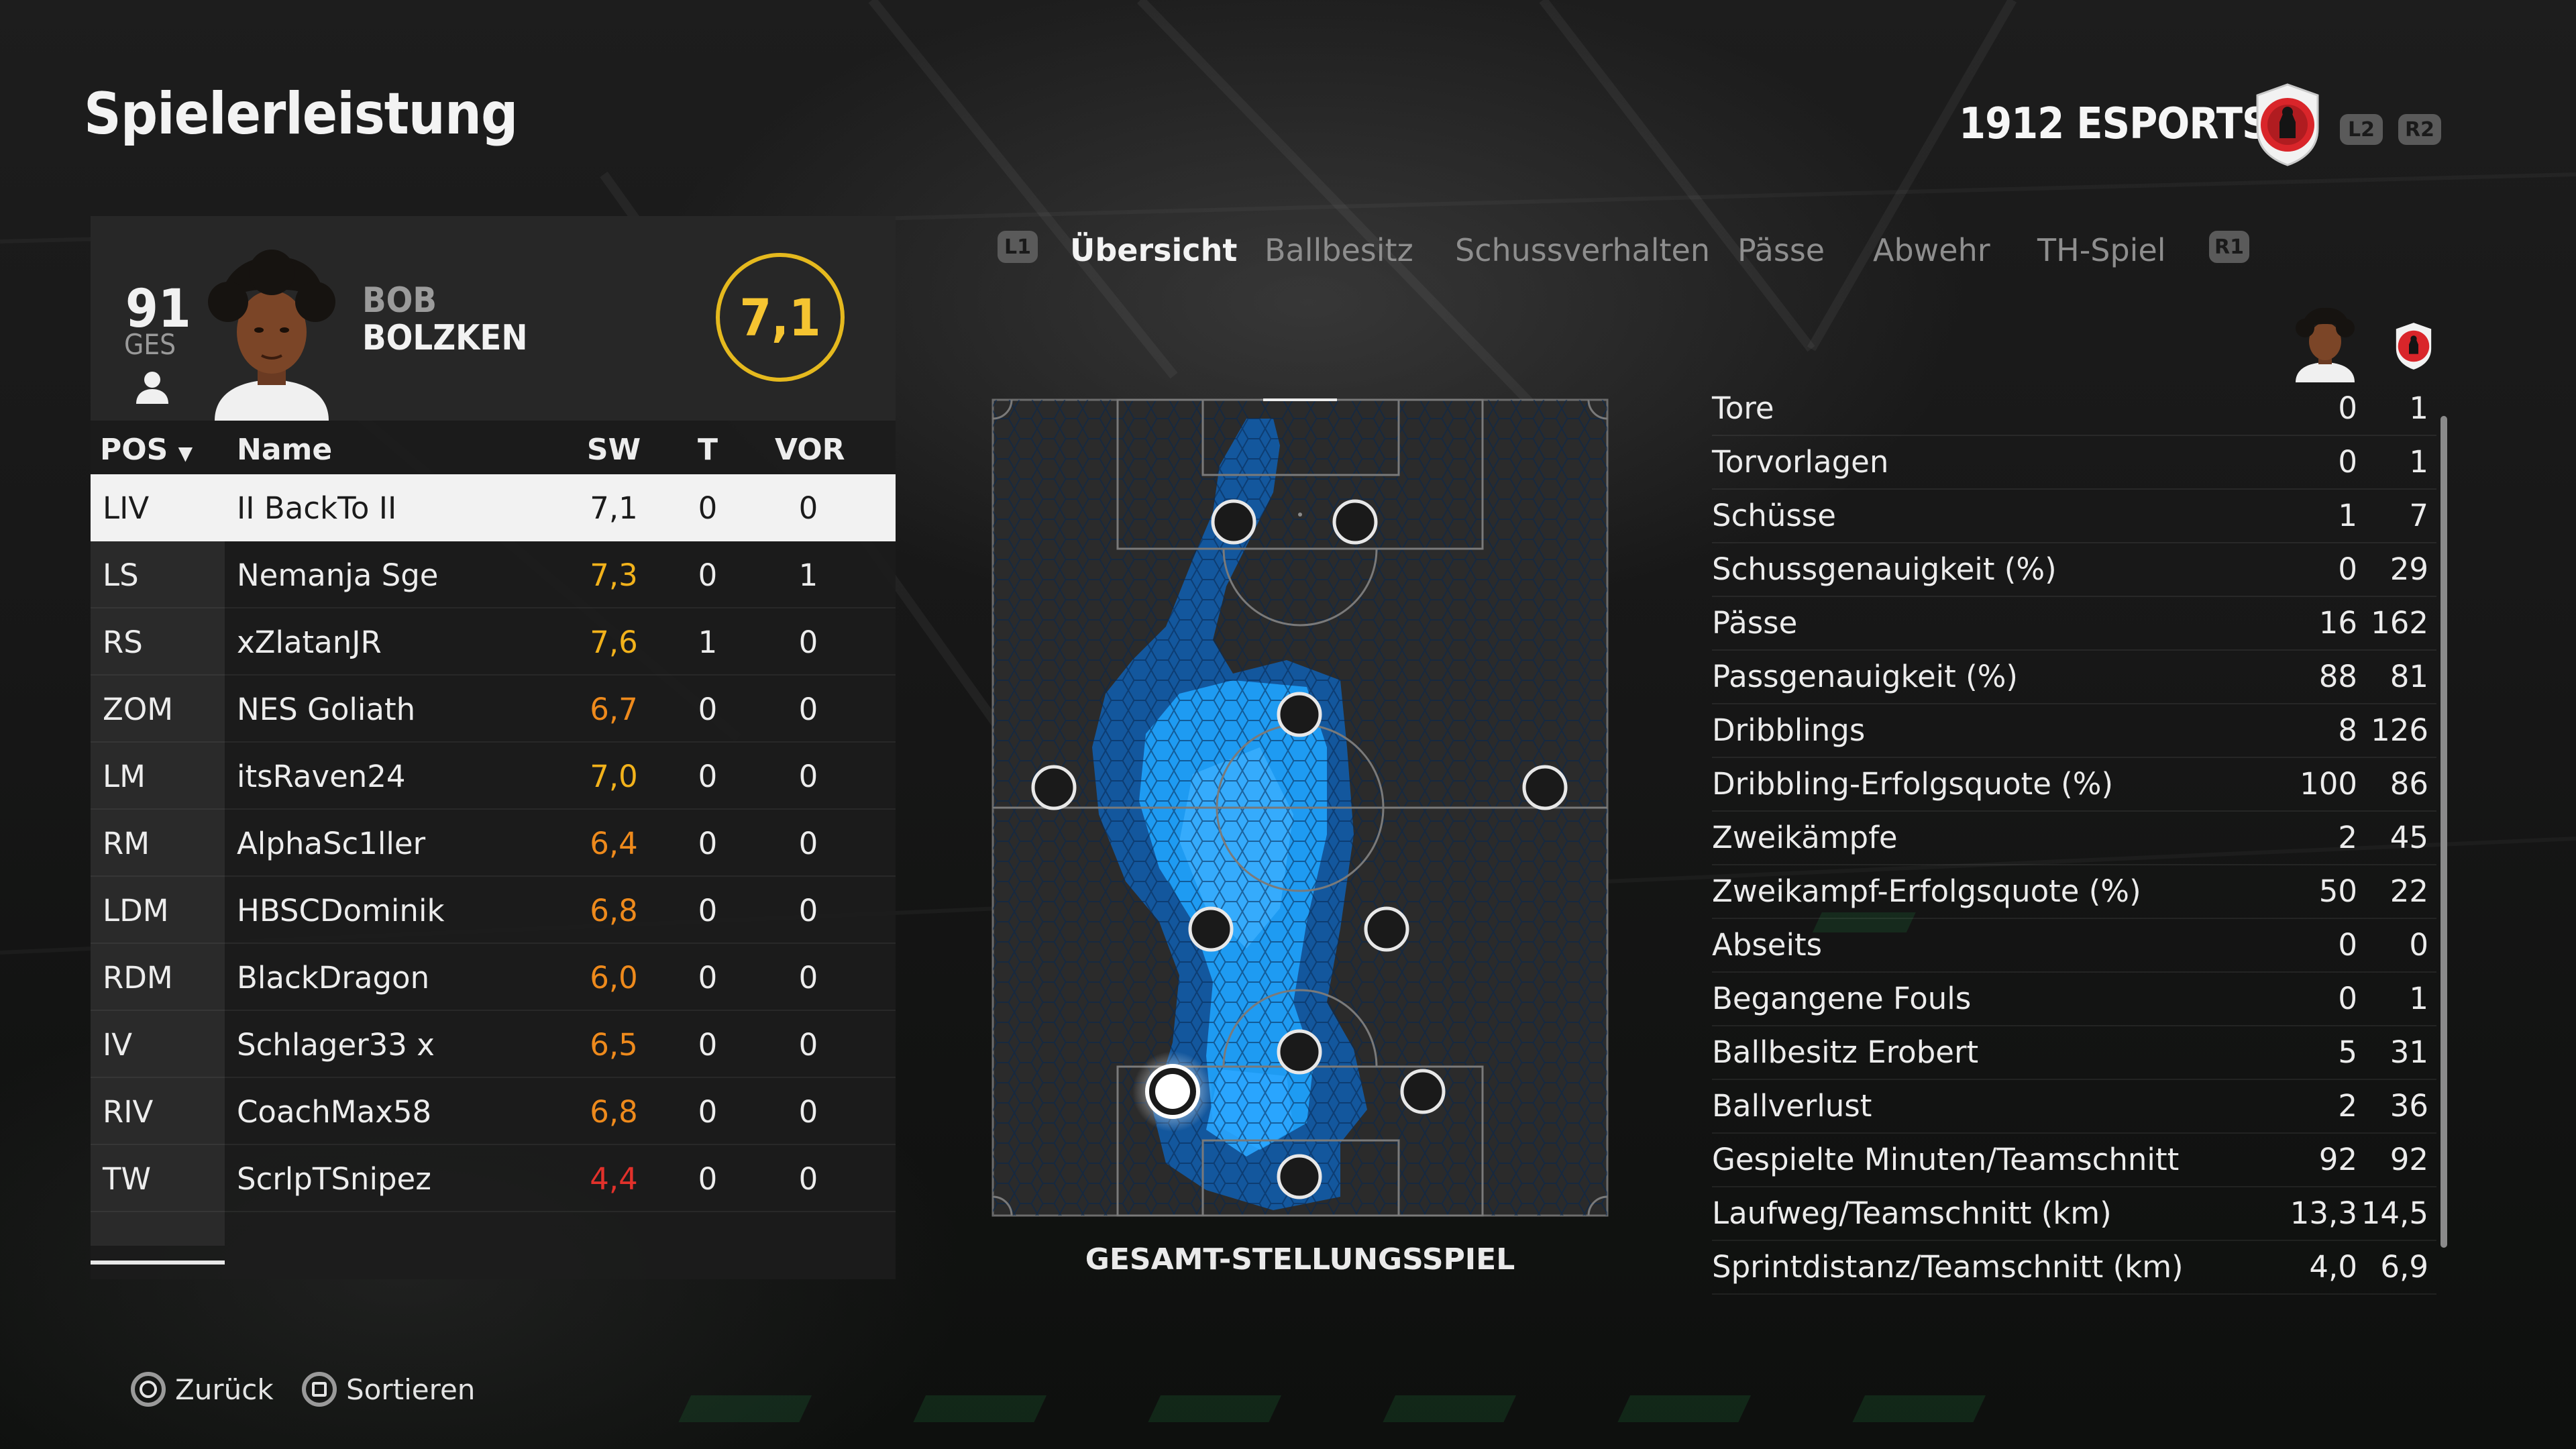 The width and height of the screenshot is (2576, 1449). Describe the element at coordinates (2361, 129) in the screenshot. I see `l2-button: L2` at that location.